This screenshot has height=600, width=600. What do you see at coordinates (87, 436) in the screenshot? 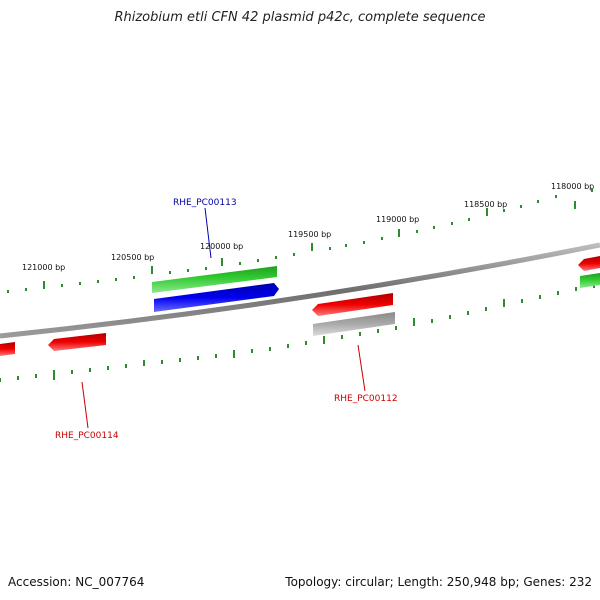
I see `gene-label-RHE_PC00114: RHE_PC00114` at bounding box center [87, 436].